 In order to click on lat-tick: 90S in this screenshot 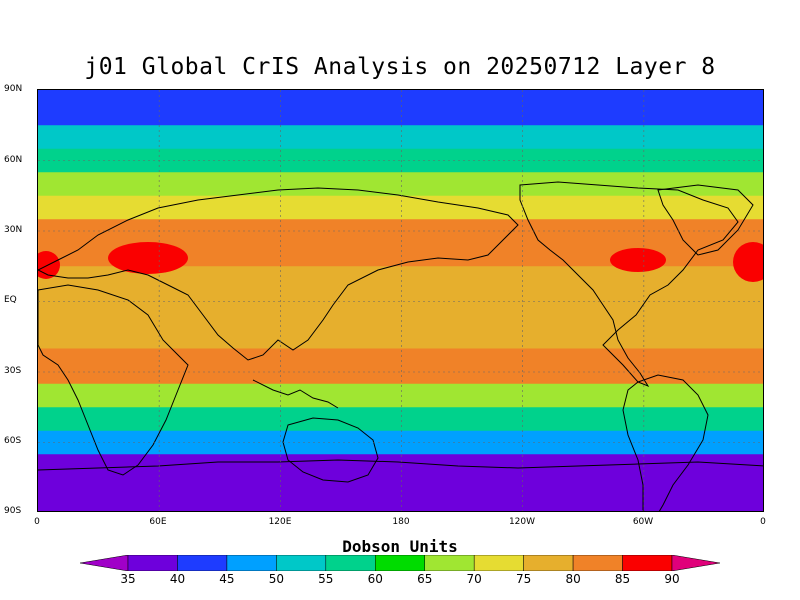, I will do `click(13, 511)`.